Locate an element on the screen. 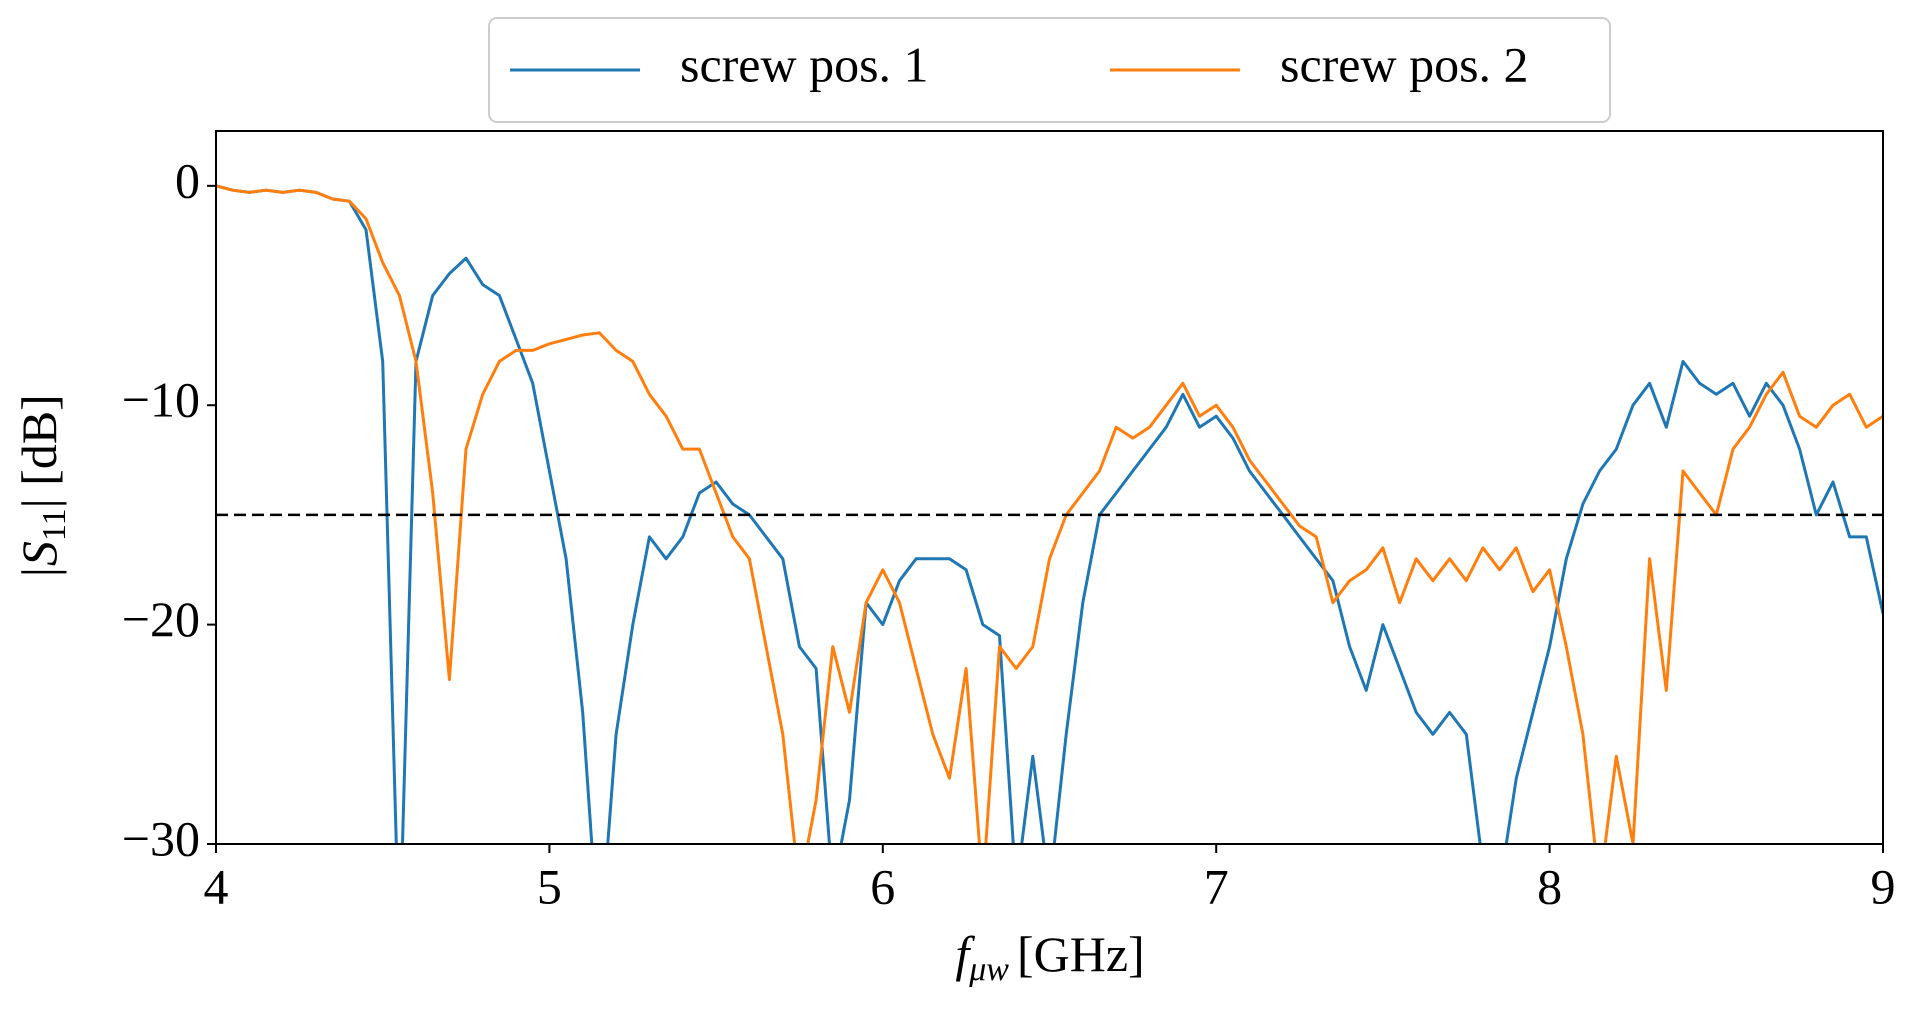 This screenshot has width=1908, height=1009. legend-box is located at coordinates (1049, 70).